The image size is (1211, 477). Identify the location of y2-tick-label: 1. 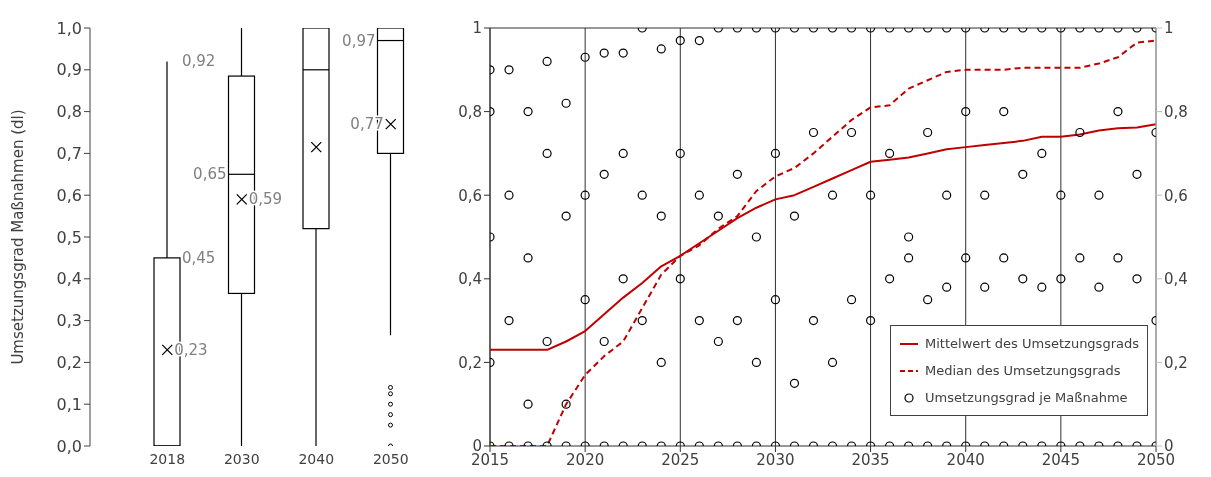
(1169, 28).